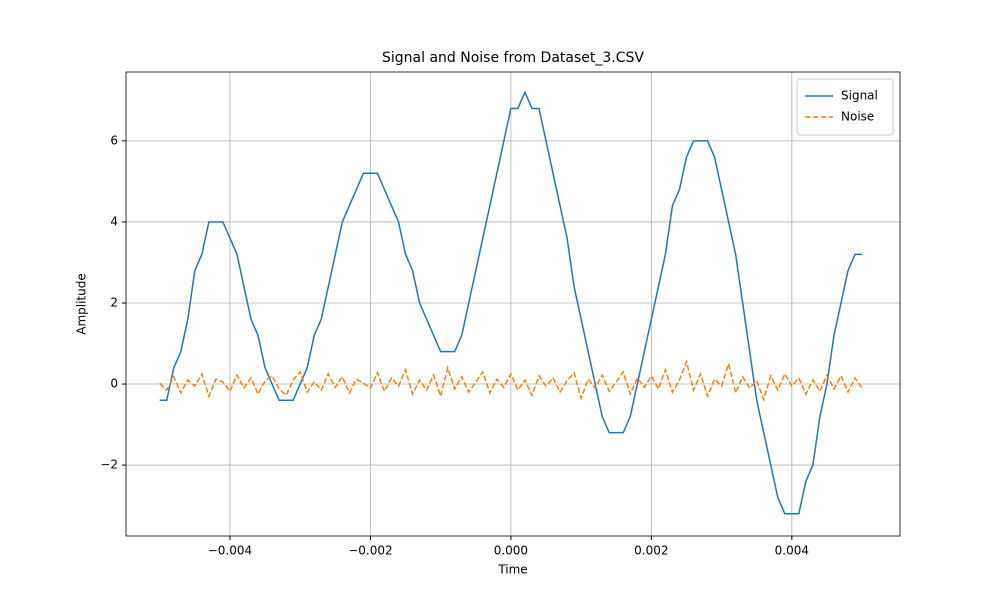 Image resolution: width=1000 pixels, height=604 pixels. I want to click on x-tick-label: 0.004, so click(792, 551).